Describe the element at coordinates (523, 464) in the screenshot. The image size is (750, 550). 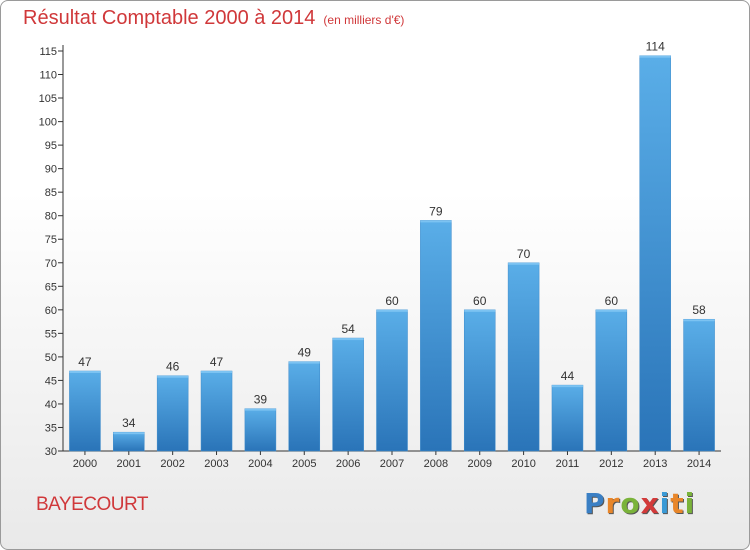
I see `x-tick-label: 2010` at that location.